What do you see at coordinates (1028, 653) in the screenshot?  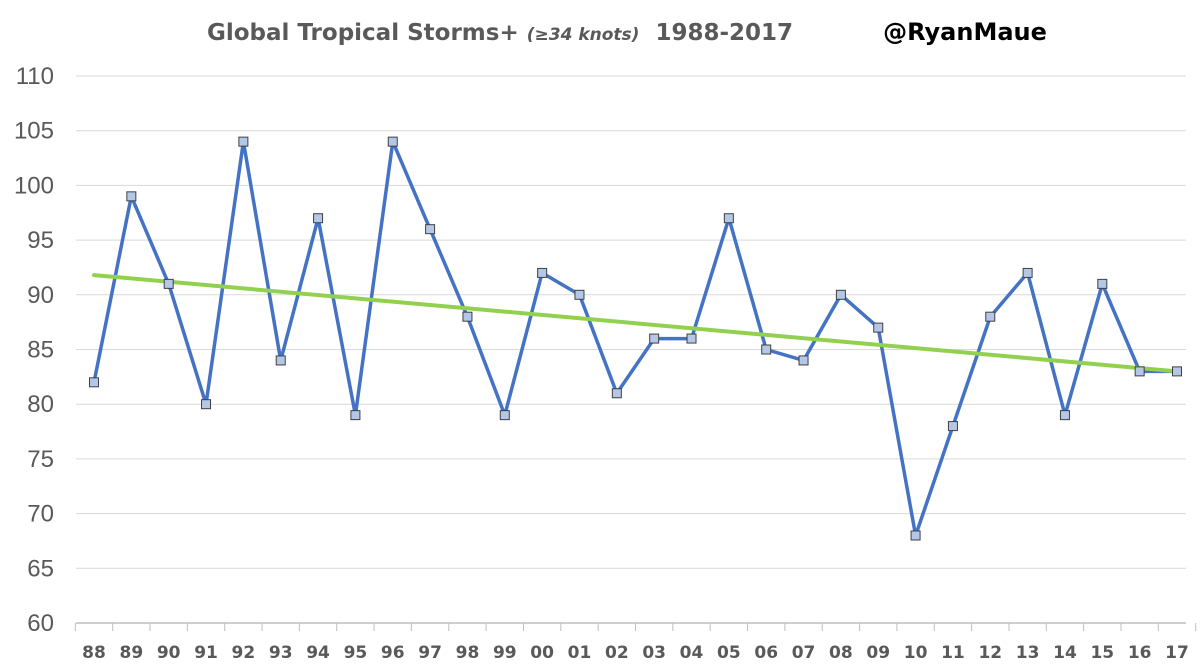 I see `x-tick-label: 13` at bounding box center [1028, 653].